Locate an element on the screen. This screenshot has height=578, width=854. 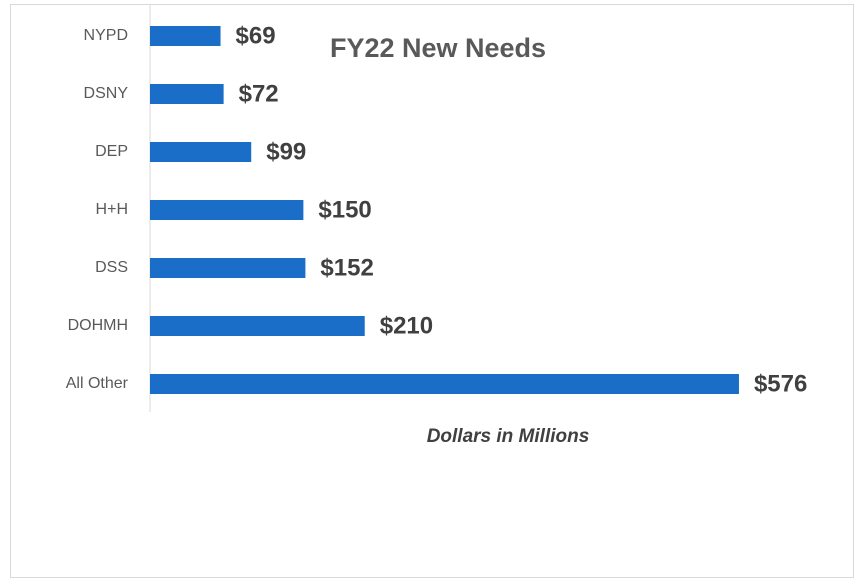
value-label: $210 is located at coordinates (406, 325).